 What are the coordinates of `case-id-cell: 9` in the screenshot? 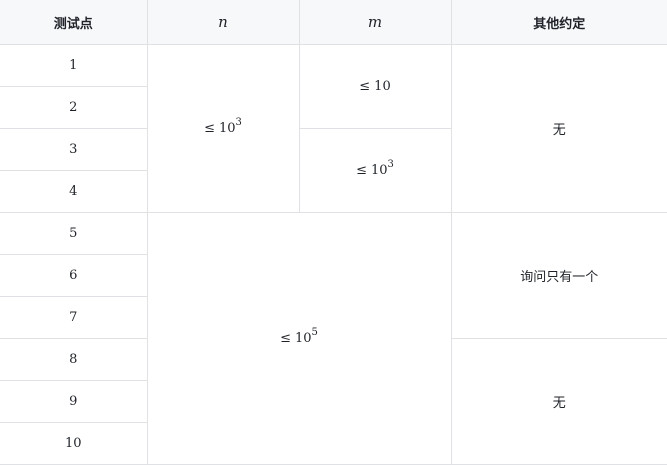 It's located at (73, 401).